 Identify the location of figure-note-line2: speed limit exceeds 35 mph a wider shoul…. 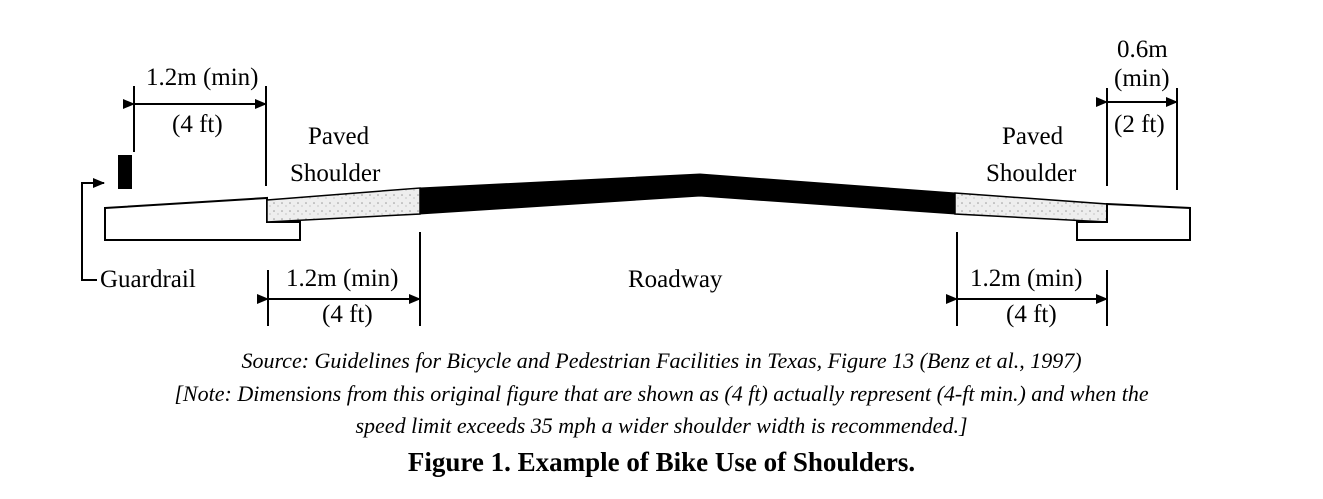
(661, 425).